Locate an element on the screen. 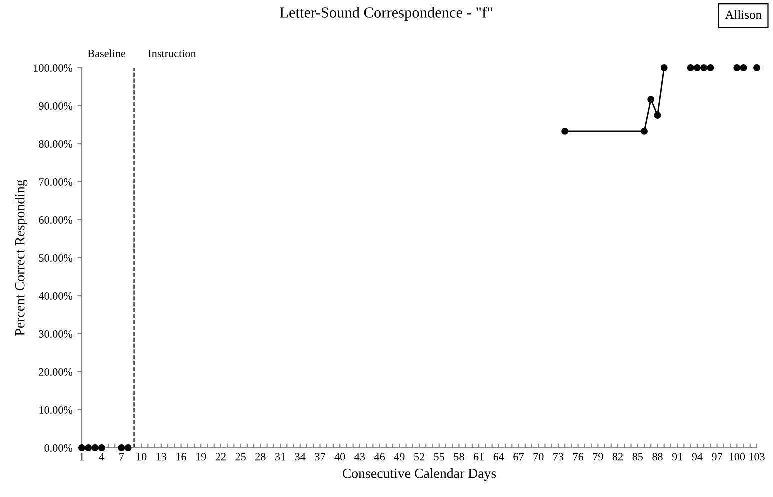 This screenshot has height=497, width=773. y-tick-label: 50.00% is located at coordinates (56, 258).